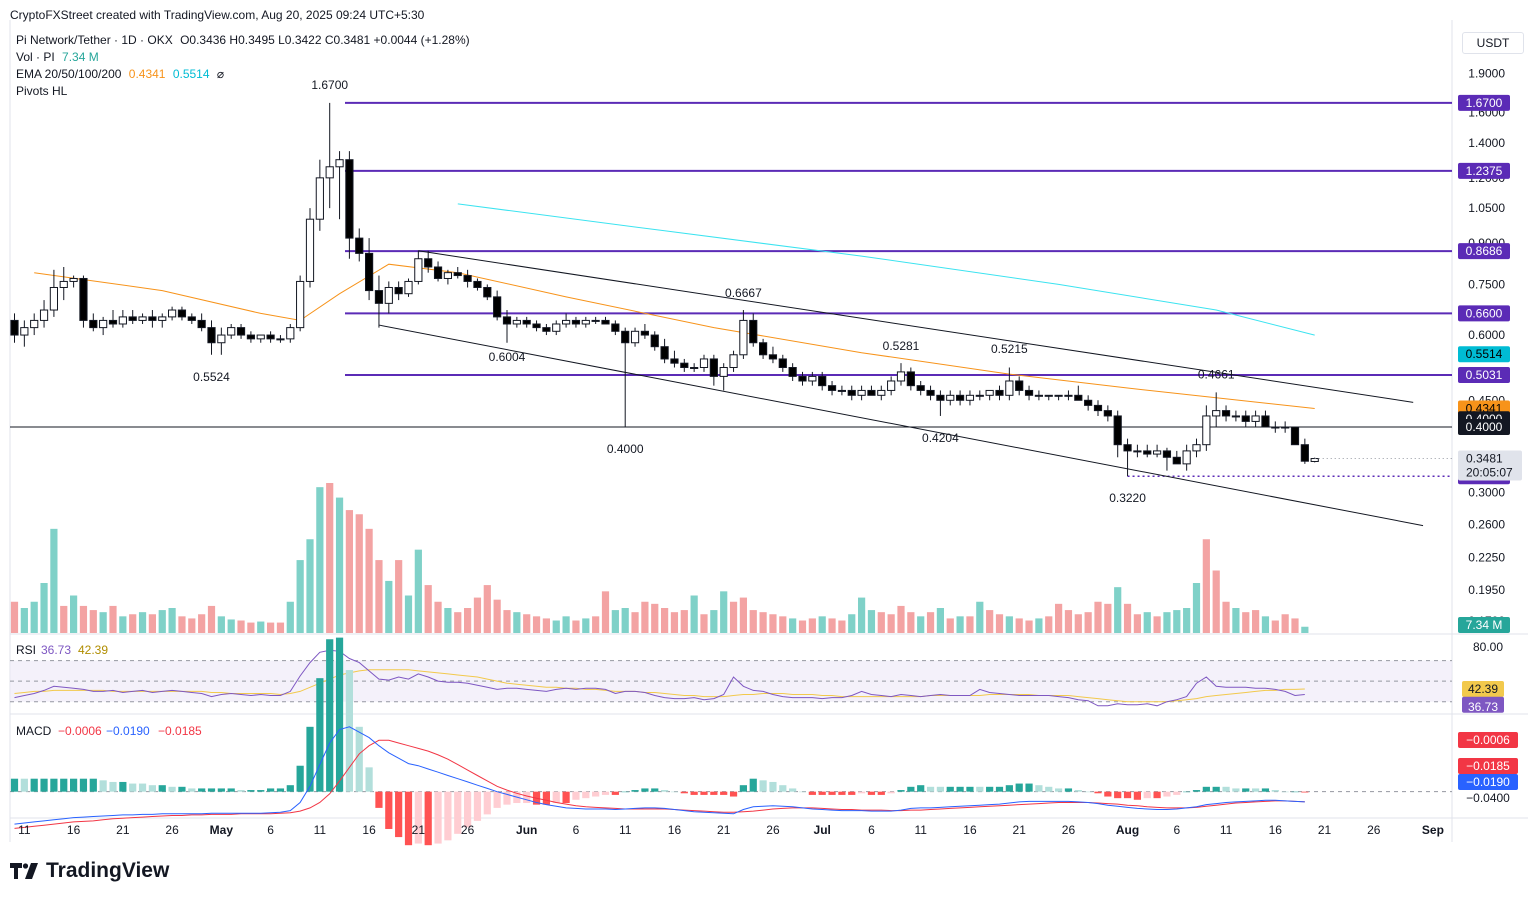 Image resolution: width=1536 pixels, height=899 pixels. What do you see at coordinates (1493, 43) in the screenshot?
I see `currency-unit-button: USDT` at bounding box center [1493, 43].